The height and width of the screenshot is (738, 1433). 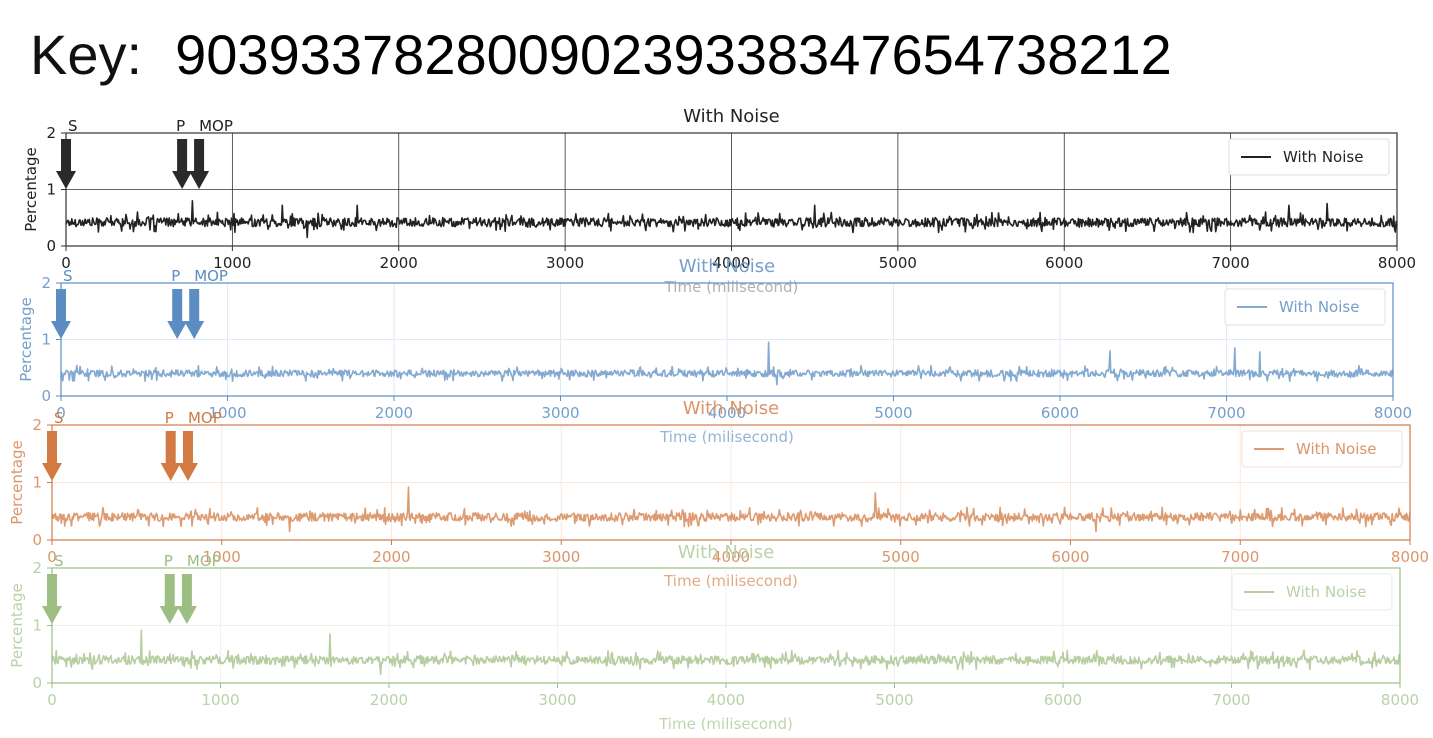 I want to click on key-label: Key:, so click(x=86, y=54).